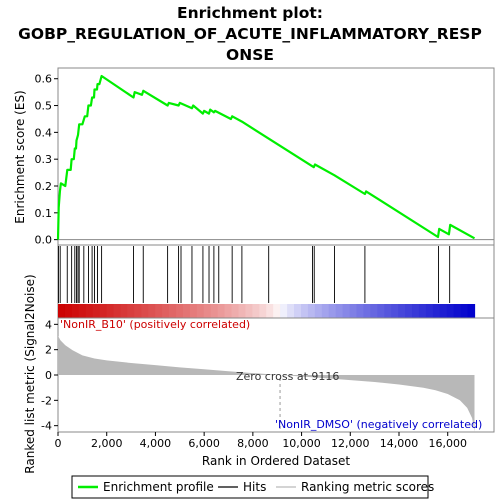 This screenshot has height=500, width=500. Describe the element at coordinates (350, 443) in the screenshot. I see `x-tick-label: 12,000` at that location.